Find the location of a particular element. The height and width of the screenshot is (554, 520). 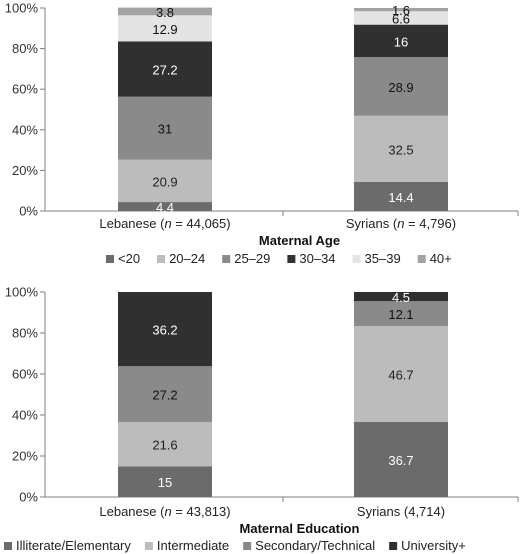

data-label: 32.5 is located at coordinates (400, 149).